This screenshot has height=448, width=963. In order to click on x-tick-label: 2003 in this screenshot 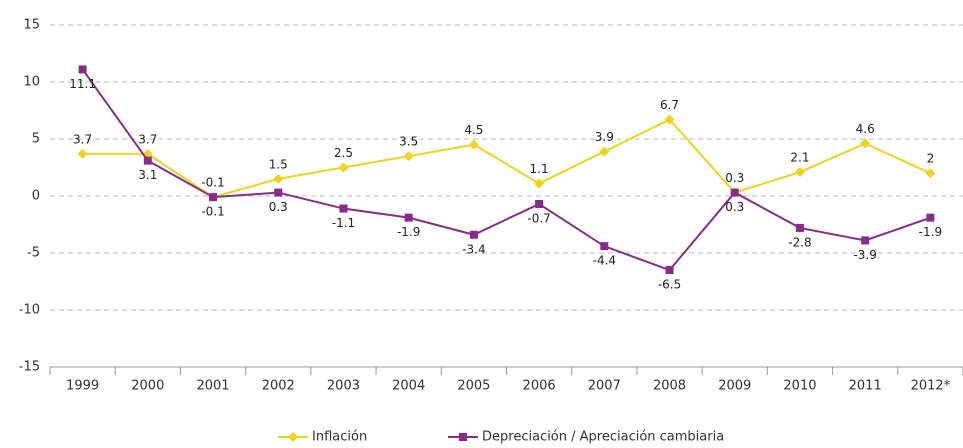, I will do `click(343, 386)`.